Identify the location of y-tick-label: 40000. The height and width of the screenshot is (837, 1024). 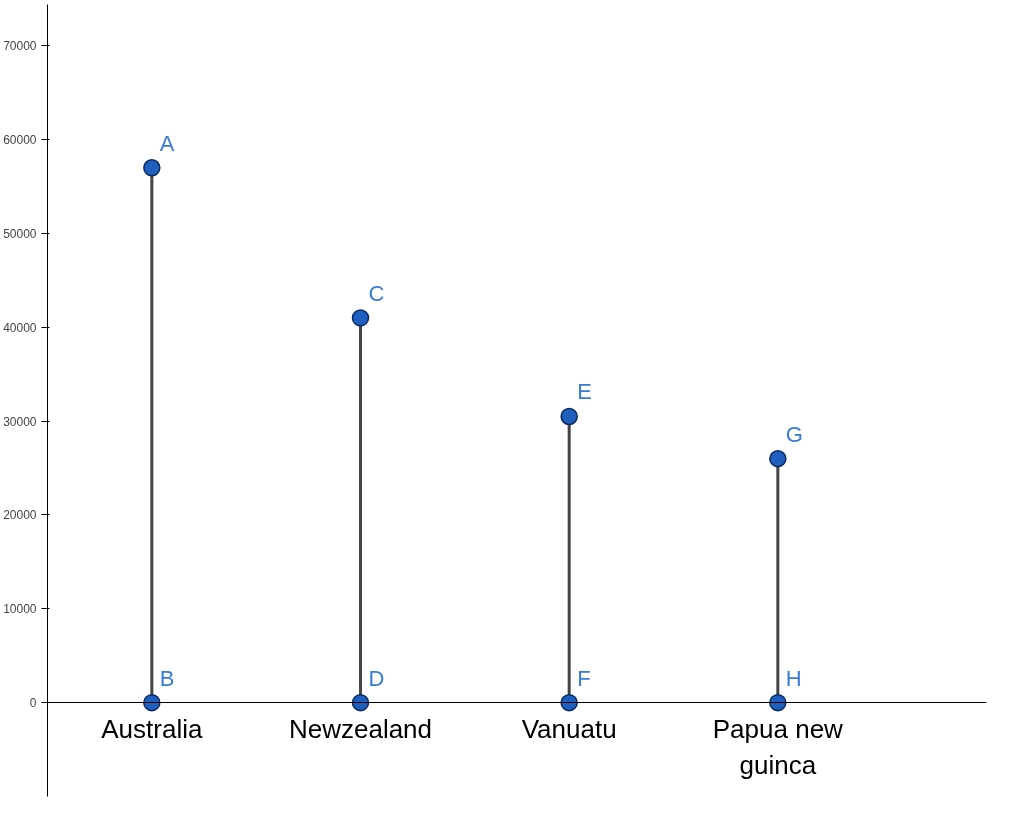
(20, 327).